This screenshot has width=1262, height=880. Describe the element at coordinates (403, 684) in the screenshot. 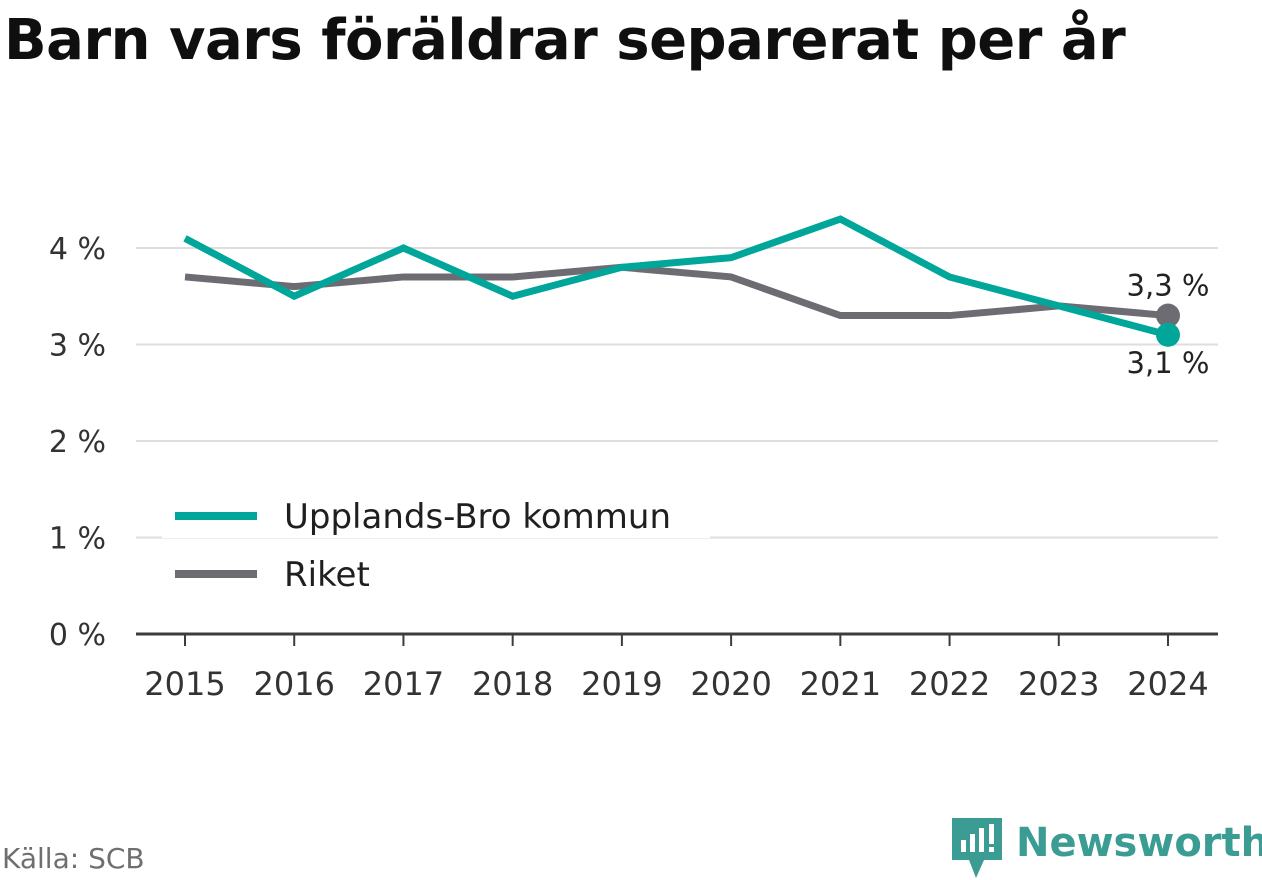

I see `x-tick-label: 2017` at that location.